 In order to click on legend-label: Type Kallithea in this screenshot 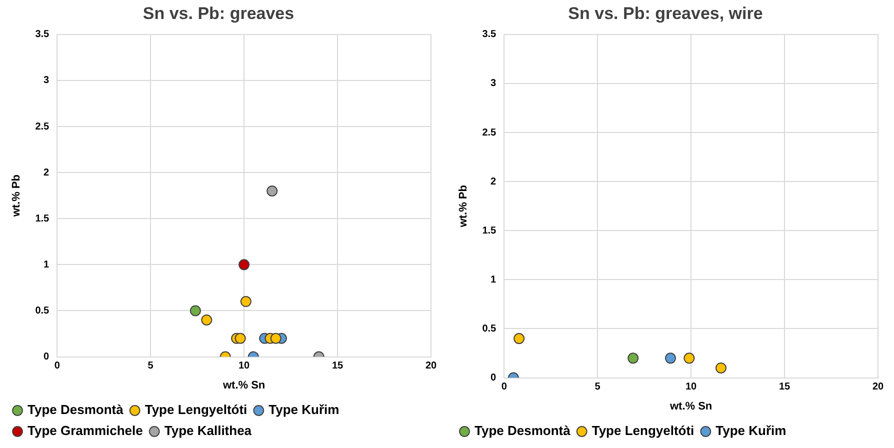, I will do `click(208, 430)`.